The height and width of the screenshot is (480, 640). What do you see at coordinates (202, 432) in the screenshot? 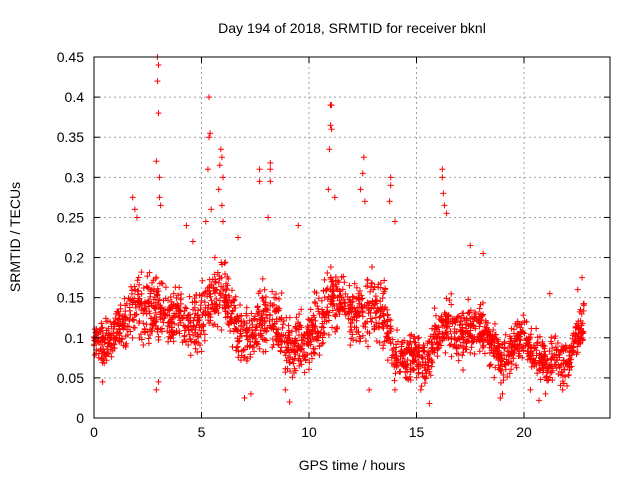
I see `x-tick-label: 5` at bounding box center [202, 432].